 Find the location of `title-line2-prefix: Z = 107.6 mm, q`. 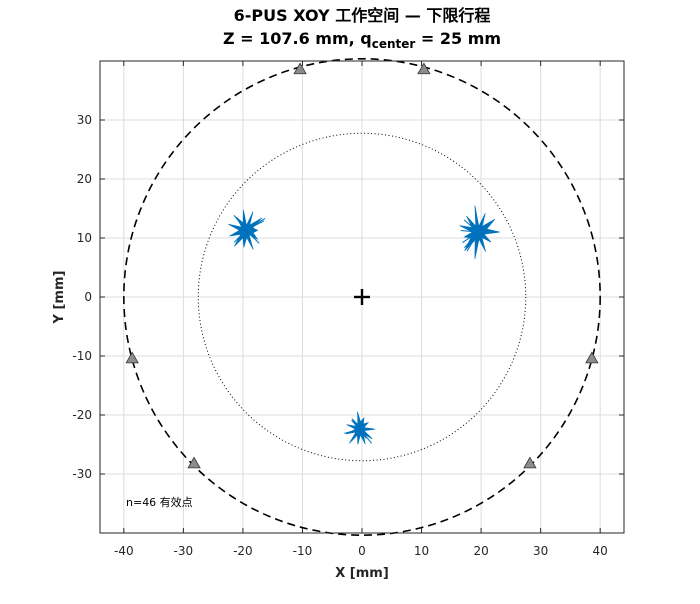

title-line2-prefix: Z = 107.6 mm, q is located at coordinates (297, 38).